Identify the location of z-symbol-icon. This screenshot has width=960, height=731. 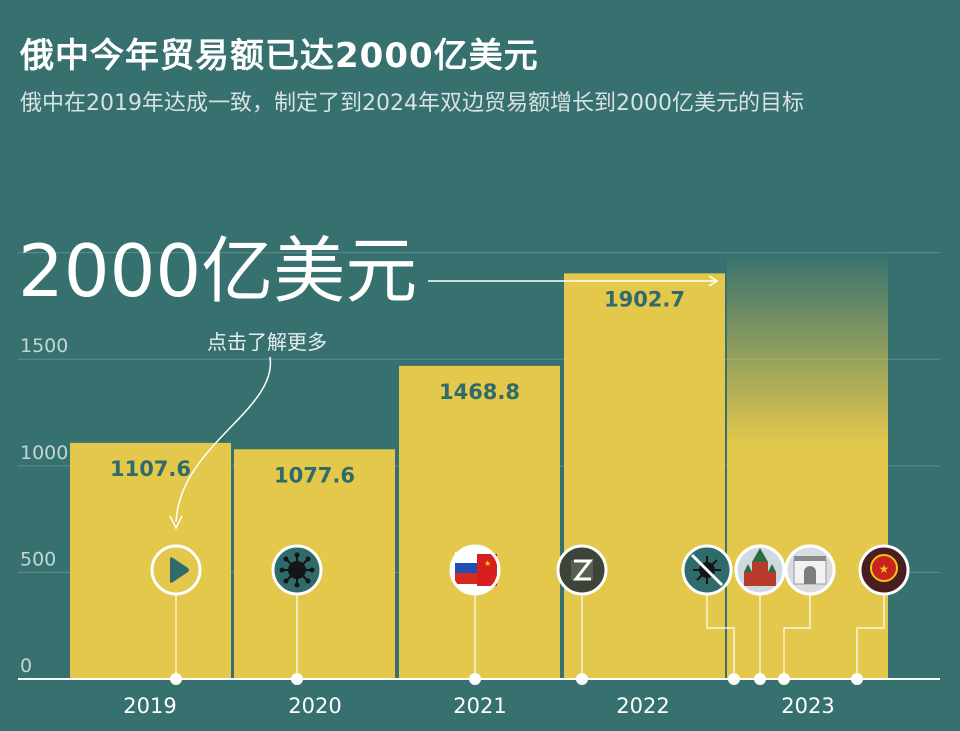
(582, 570).